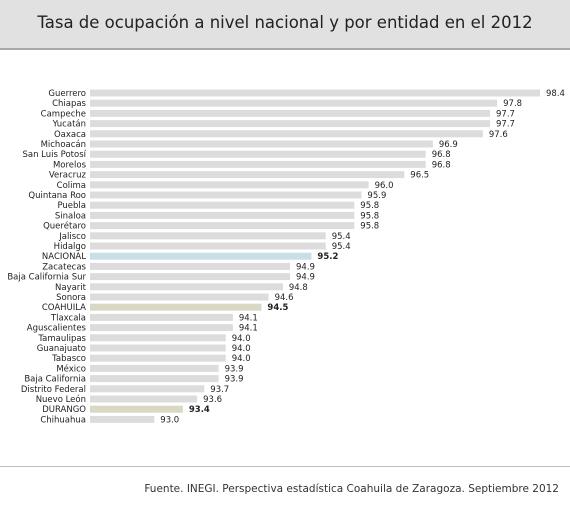  I want to click on bar-nacional, so click(201, 256).